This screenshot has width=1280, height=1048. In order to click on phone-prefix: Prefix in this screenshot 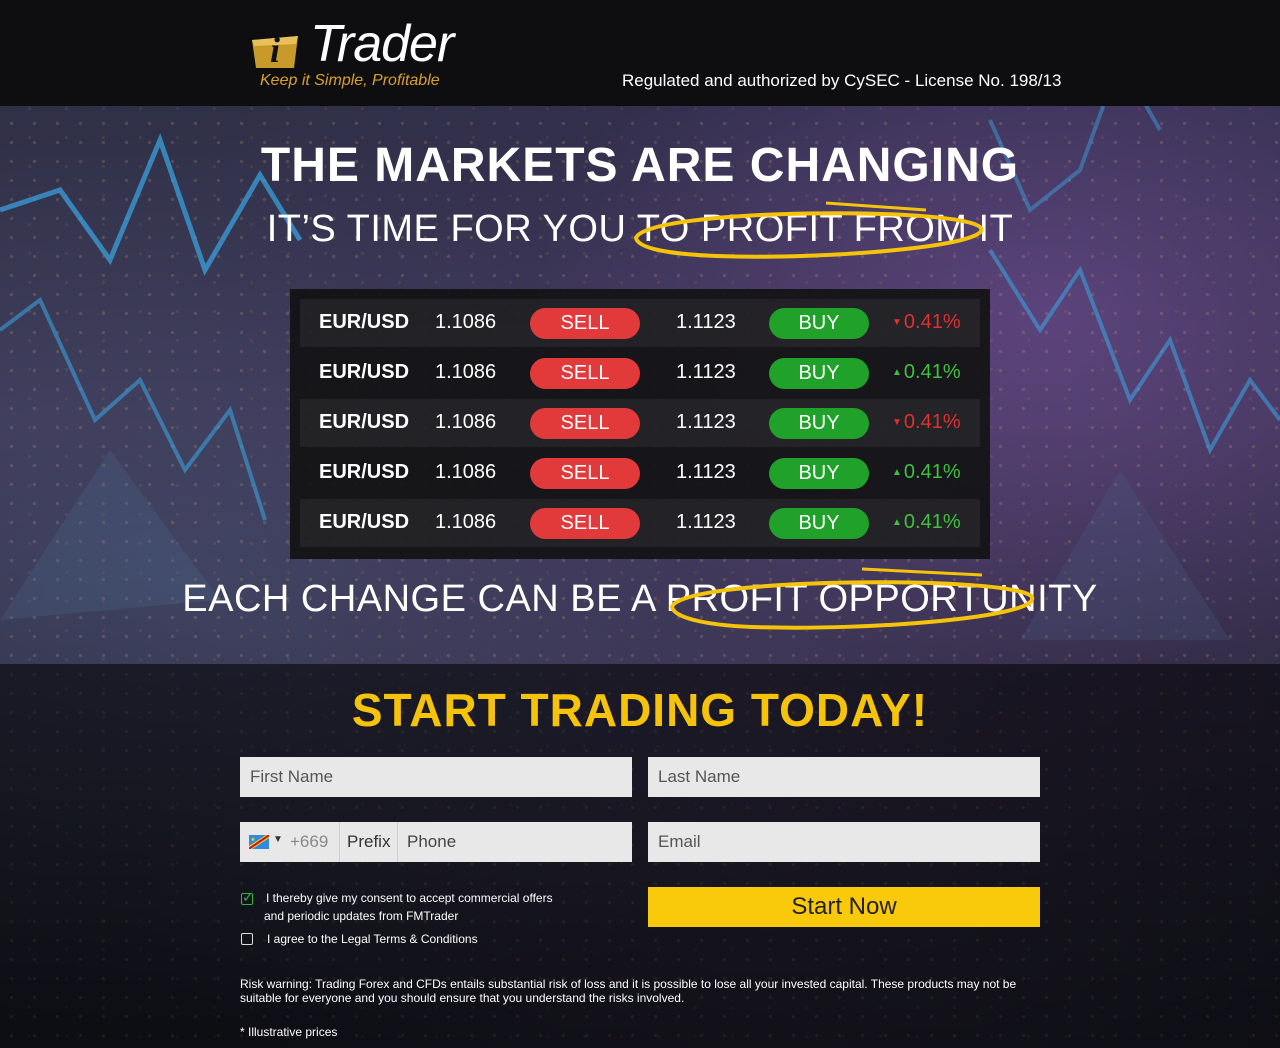, I will do `click(369, 842)`.